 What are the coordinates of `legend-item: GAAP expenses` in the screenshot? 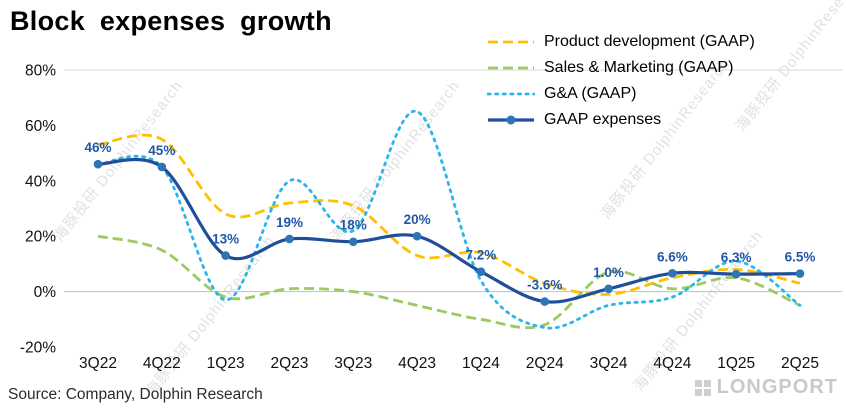 It's located at (621, 120).